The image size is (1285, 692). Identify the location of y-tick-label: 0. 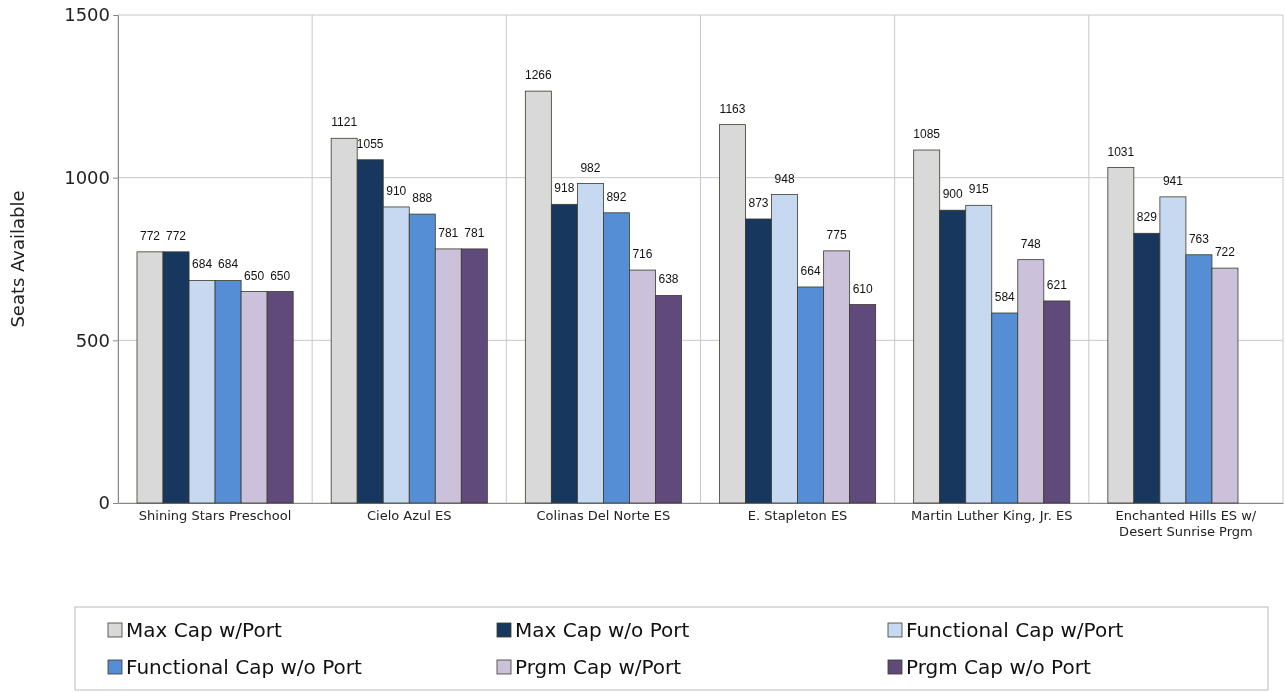
(104, 503).